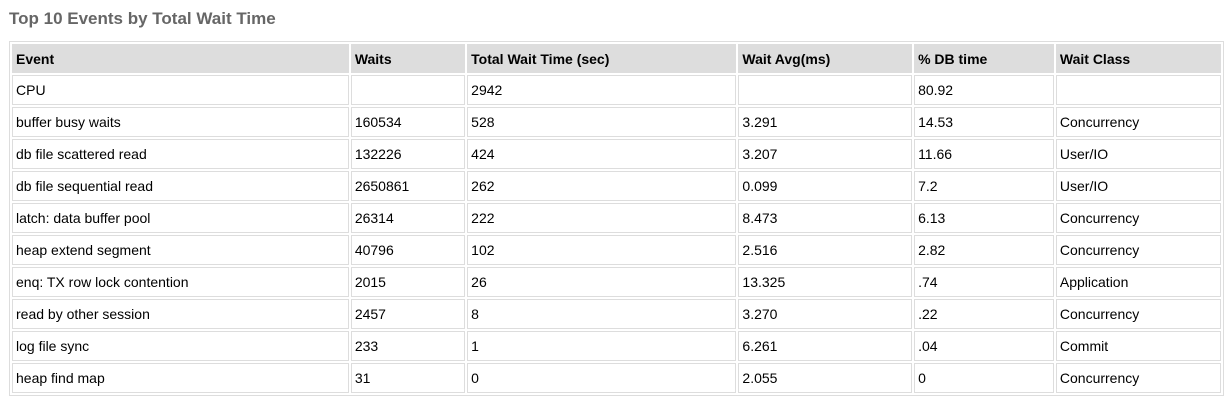  I want to click on column-header: Waits, so click(408, 58).